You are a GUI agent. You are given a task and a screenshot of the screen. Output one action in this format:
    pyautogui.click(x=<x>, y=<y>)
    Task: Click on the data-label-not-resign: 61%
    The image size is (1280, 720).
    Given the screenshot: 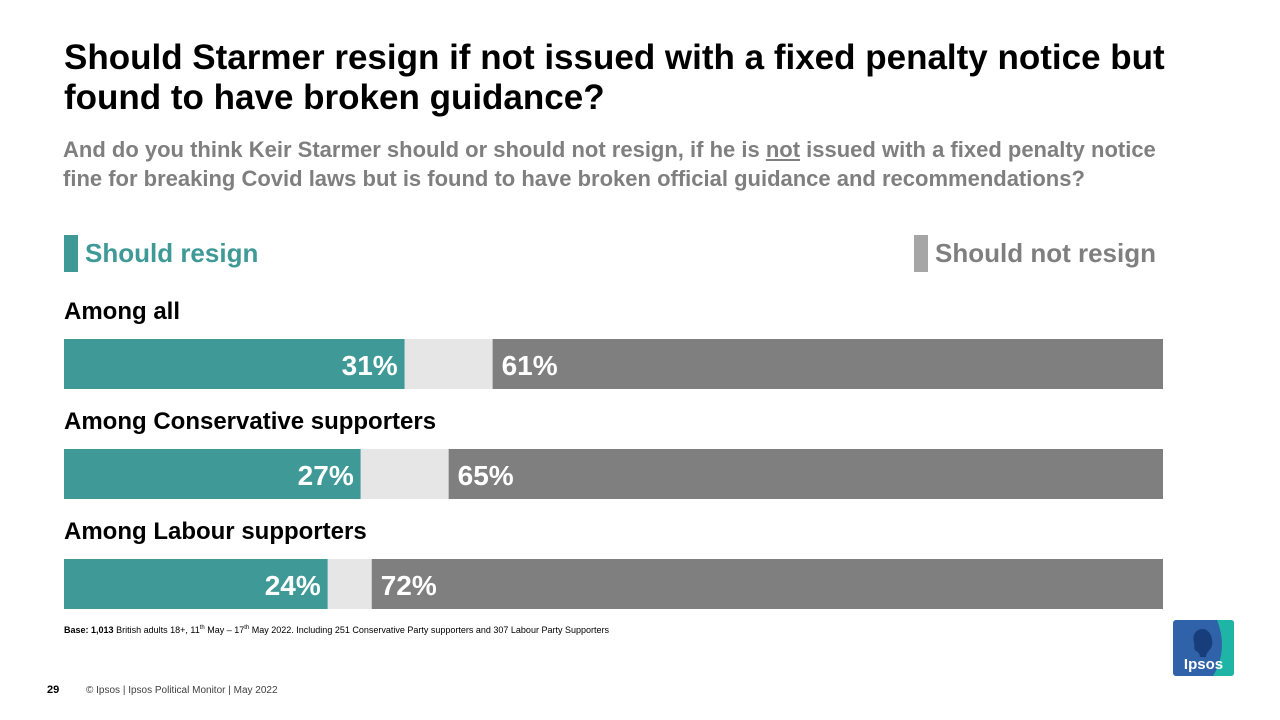 What is the action you would take?
    pyautogui.click(x=530, y=365)
    